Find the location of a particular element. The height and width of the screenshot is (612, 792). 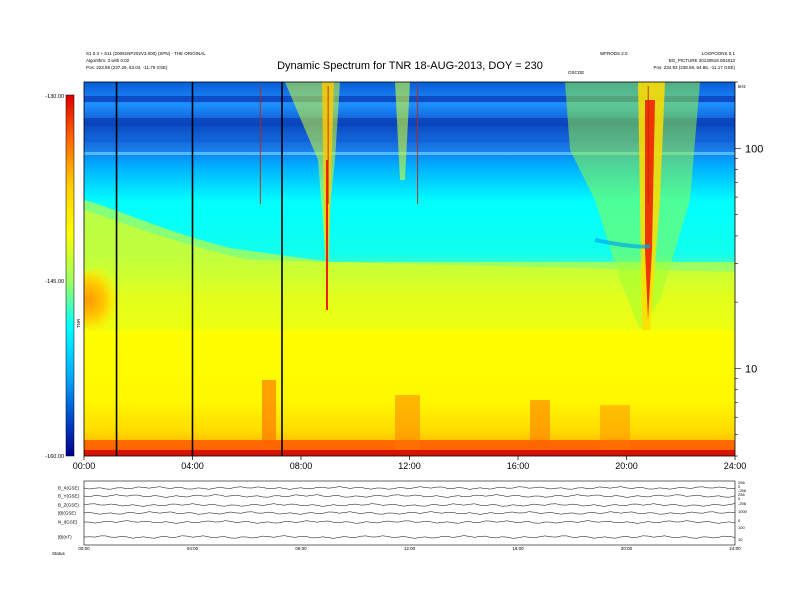

bottom-panel-x-axis: 00:00 04:00 08:00 12:00 16:00 20:00 24:00 is located at coordinates (409, 548).